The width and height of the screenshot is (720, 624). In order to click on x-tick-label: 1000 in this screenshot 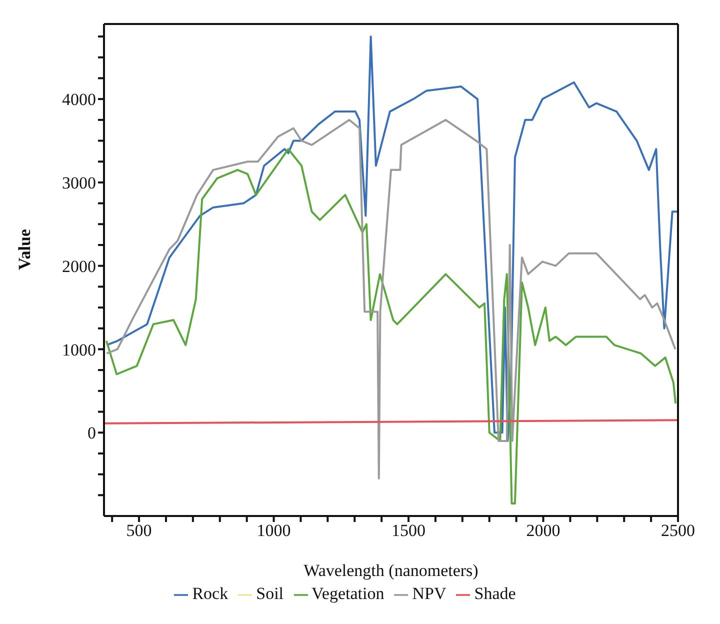, I will do `click(273, 530)`.